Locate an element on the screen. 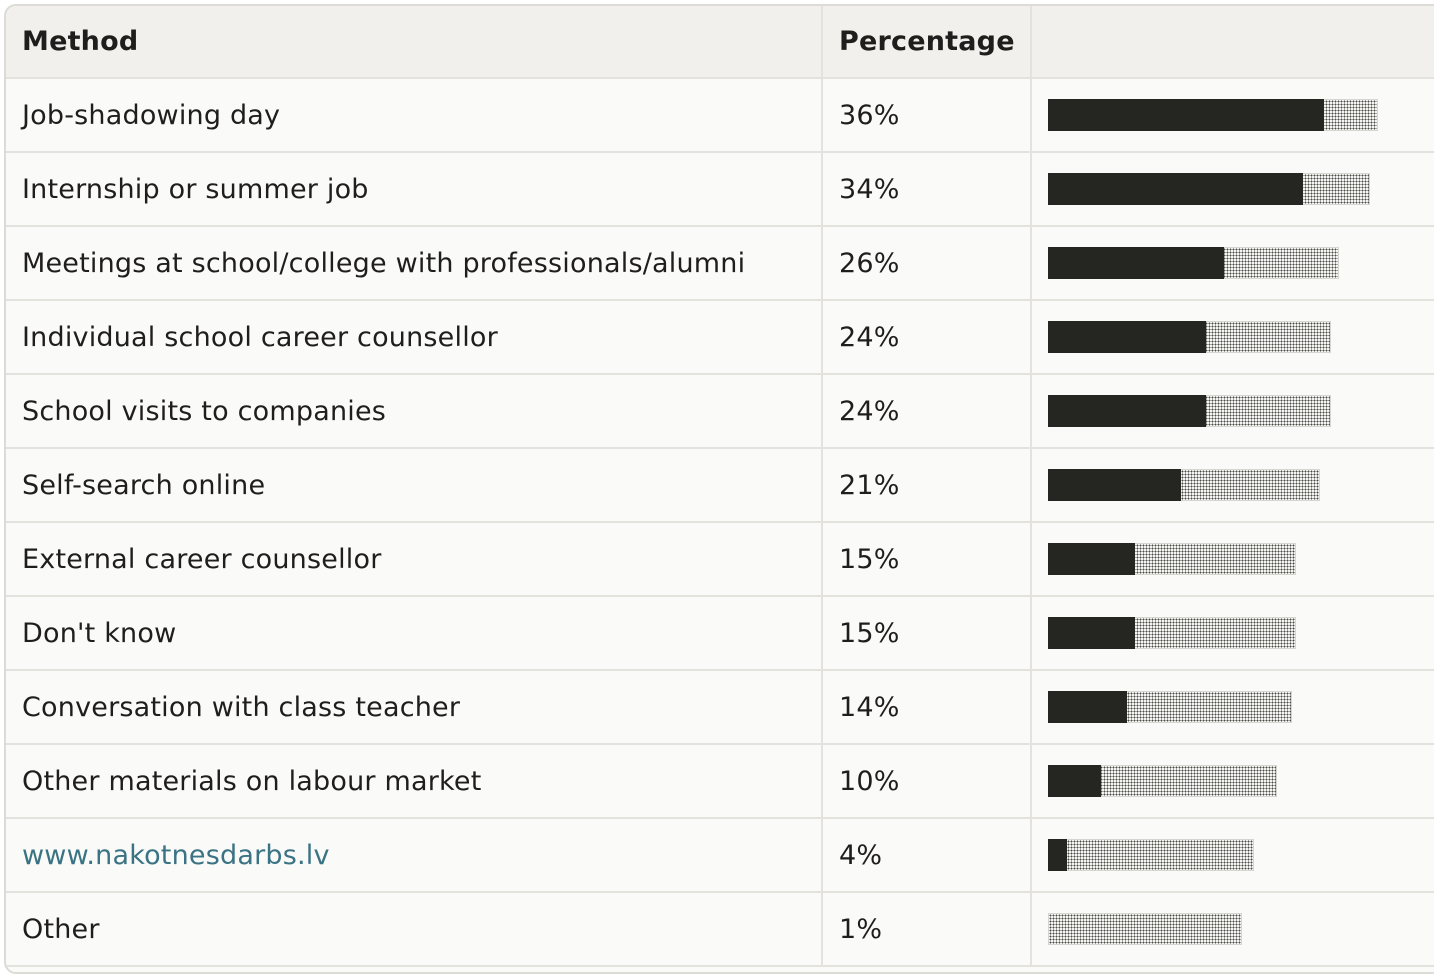 Image resolution: width=1434 pixels, height=974 pixels. header-row: Method Percentage is located at coordinates (720, 42).